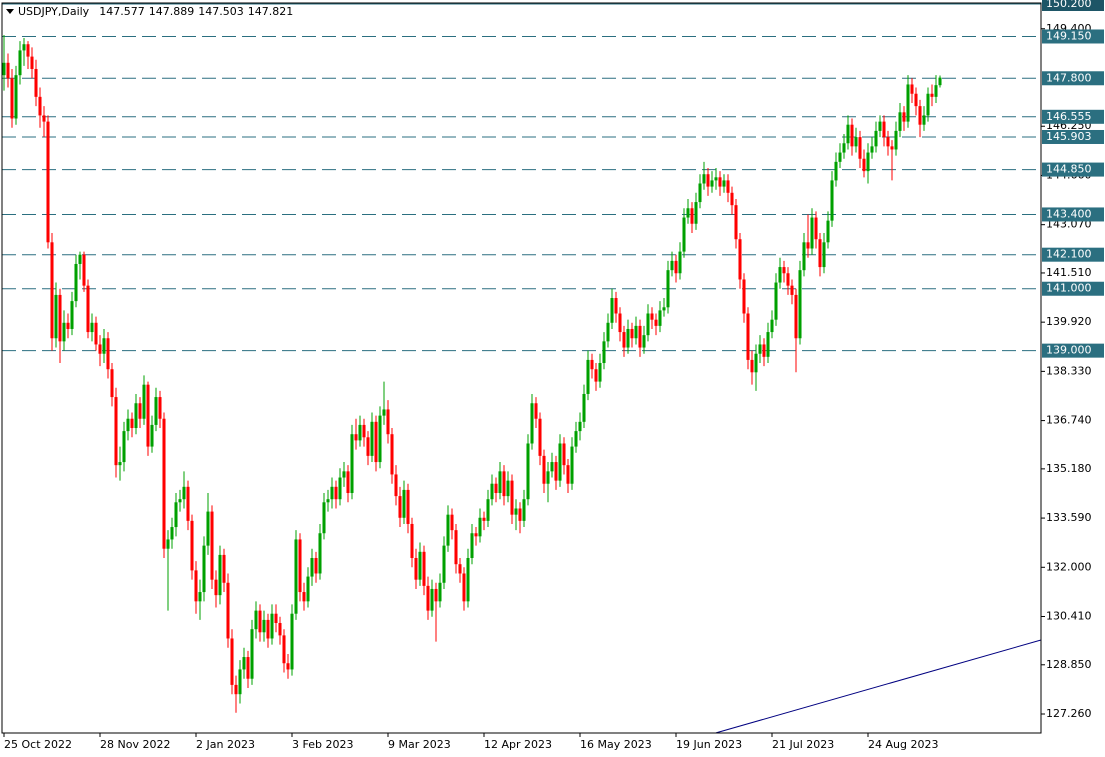 The image size is (1105, 757). Describe the element at coordinates (1069, 616) in the screenshot. I see `y-tick-label: 130.410` at that location.